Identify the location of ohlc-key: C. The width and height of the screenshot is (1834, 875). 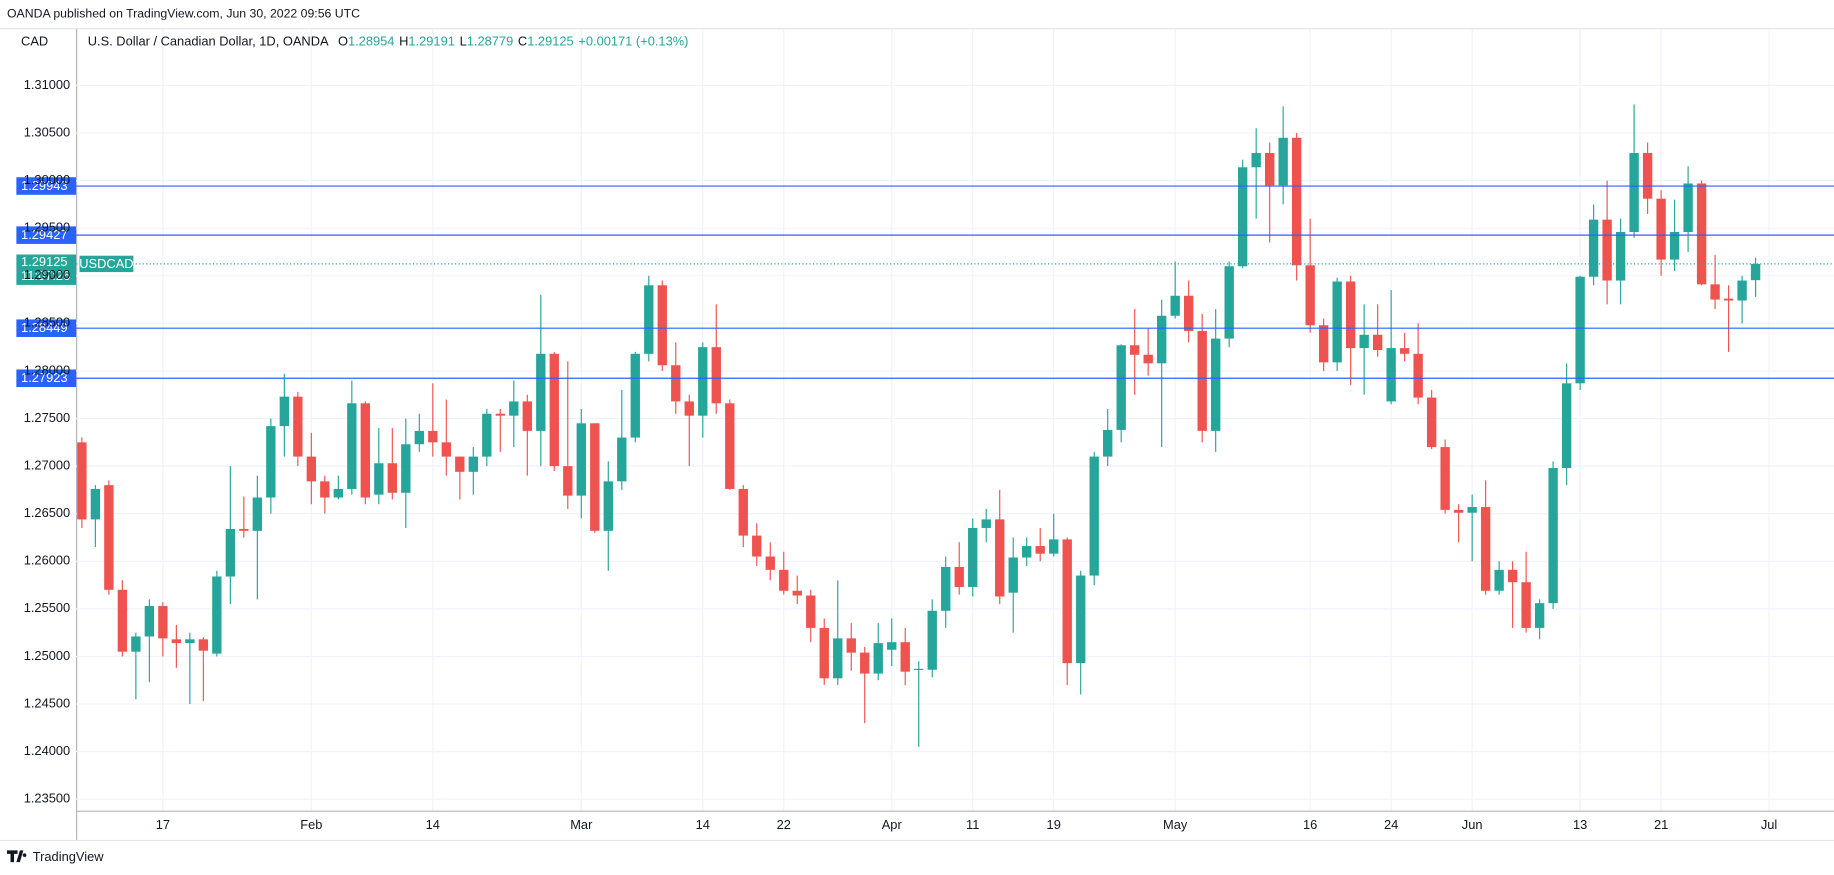
(522, 41).